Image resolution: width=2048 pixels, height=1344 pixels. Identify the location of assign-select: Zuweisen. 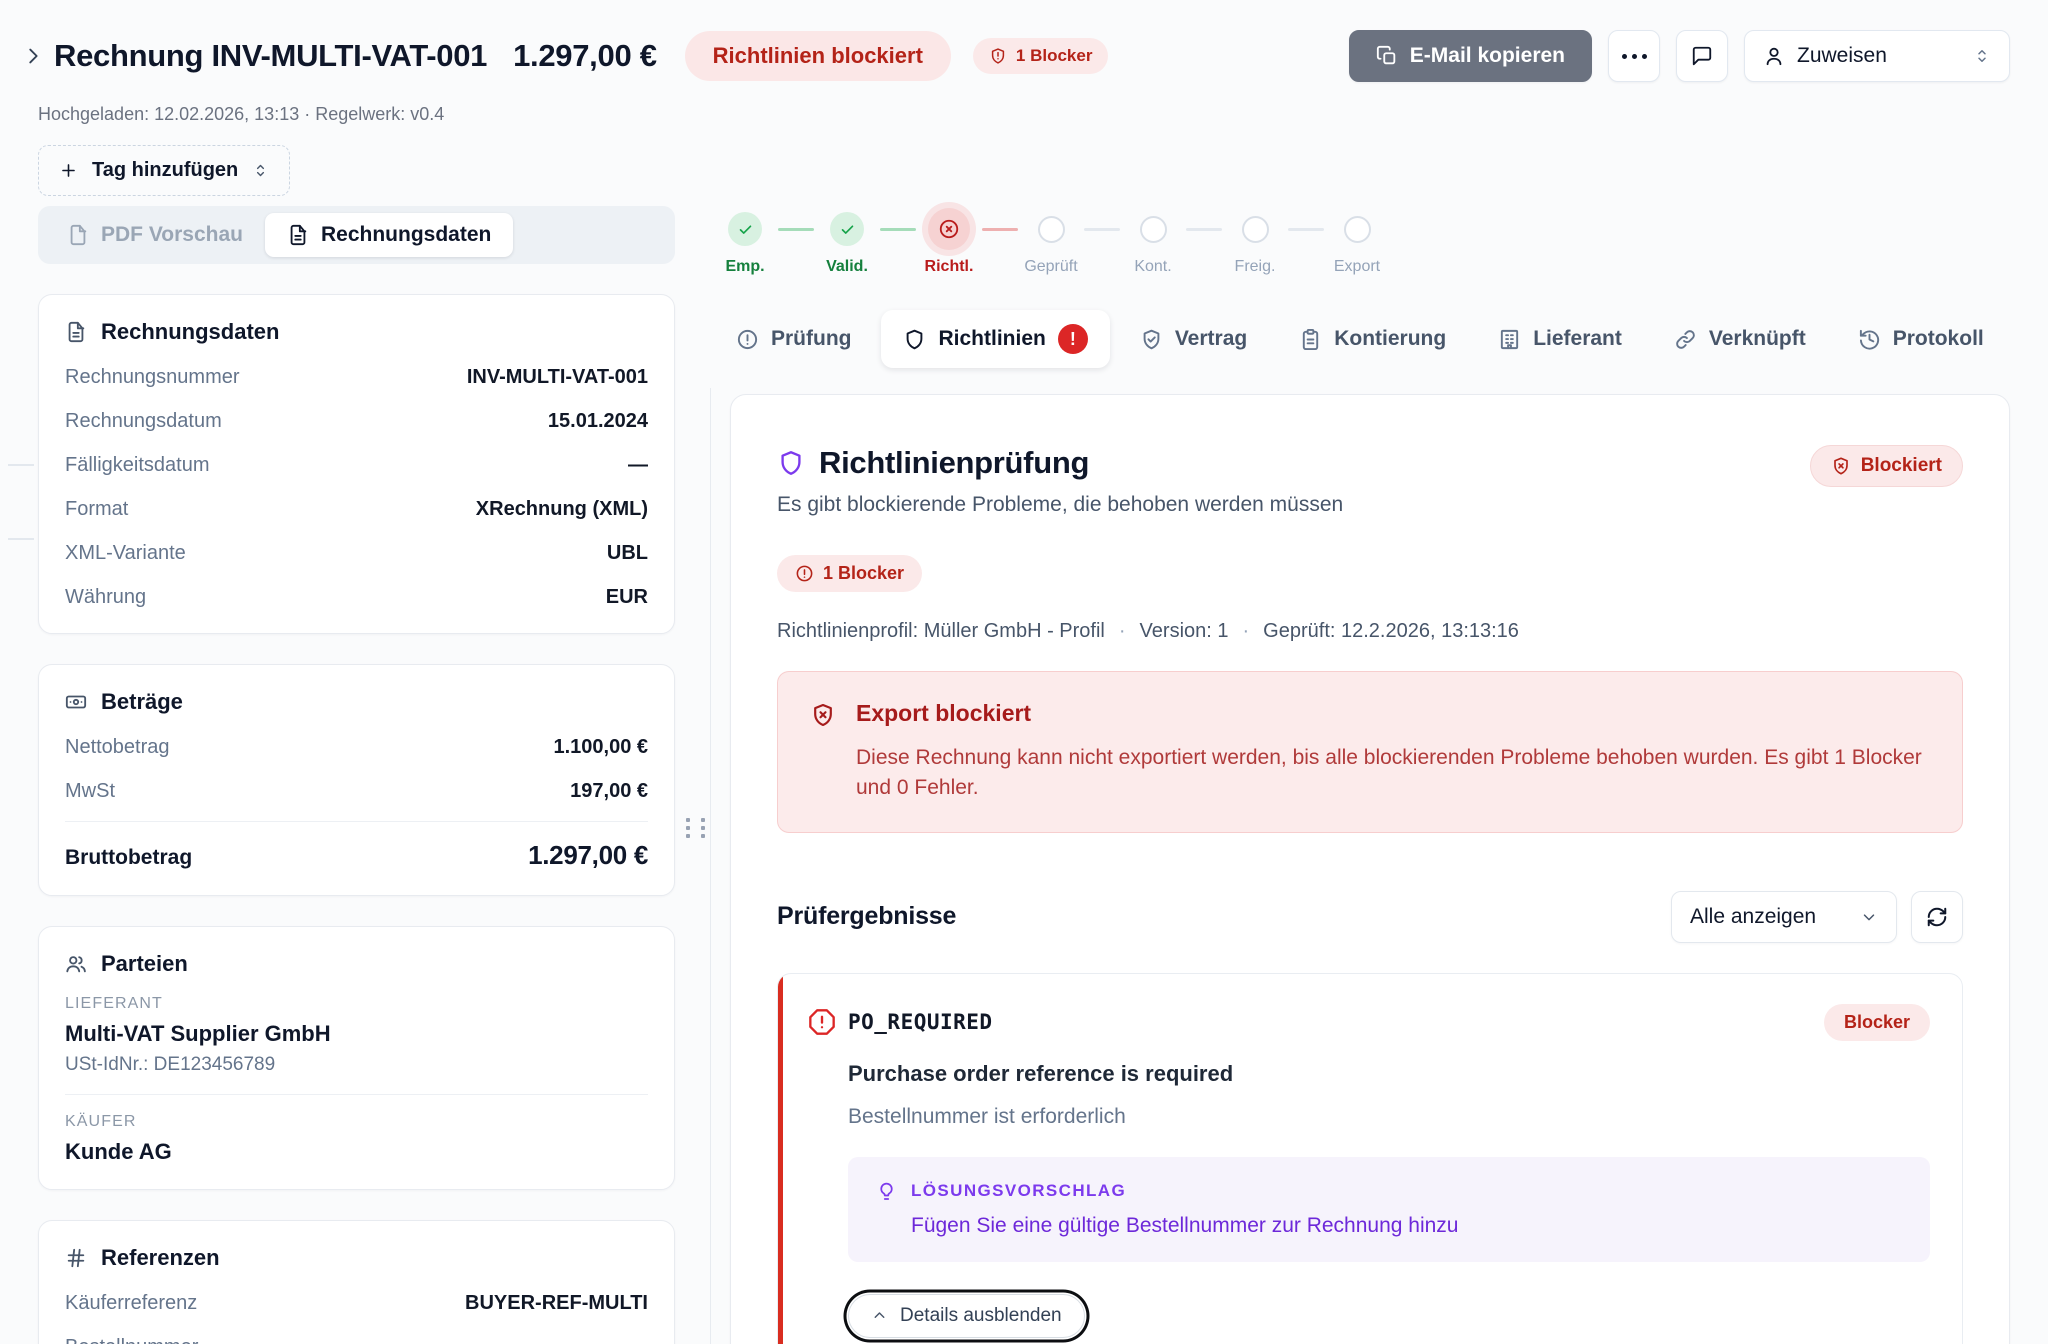
(1877, 56).